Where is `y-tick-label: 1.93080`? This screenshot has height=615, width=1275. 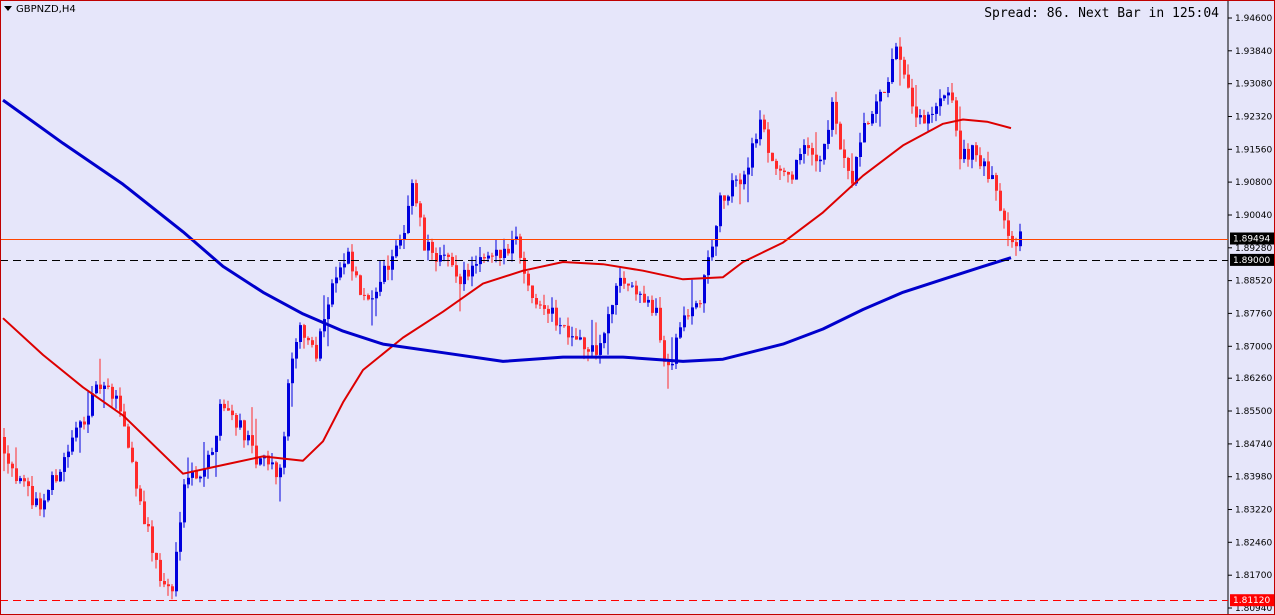
y-tick-label: 1.93080 is located at coordinates (1253, 85).